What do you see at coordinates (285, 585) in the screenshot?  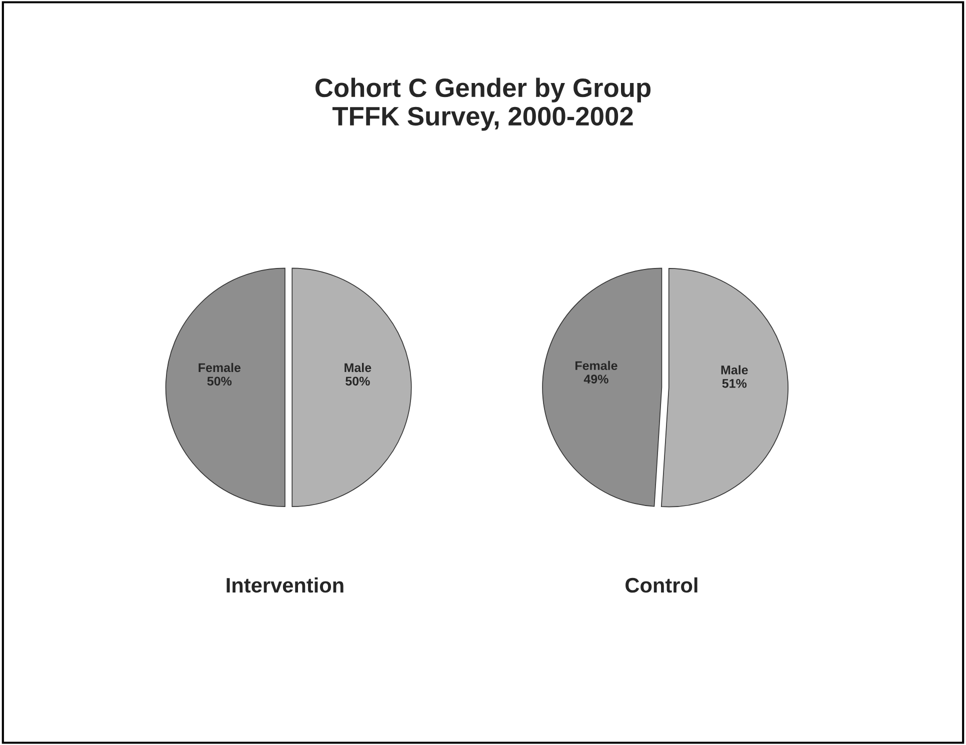 I see `text: Intervention` at bounding box center [285, 585].